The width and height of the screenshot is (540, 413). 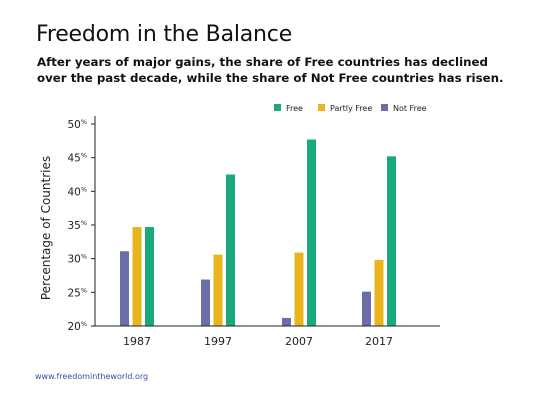 What do you see at coordinates (299, 289) in the screenshot?
I see `bar-partly-free-2007` at bounding box center [299, 289].